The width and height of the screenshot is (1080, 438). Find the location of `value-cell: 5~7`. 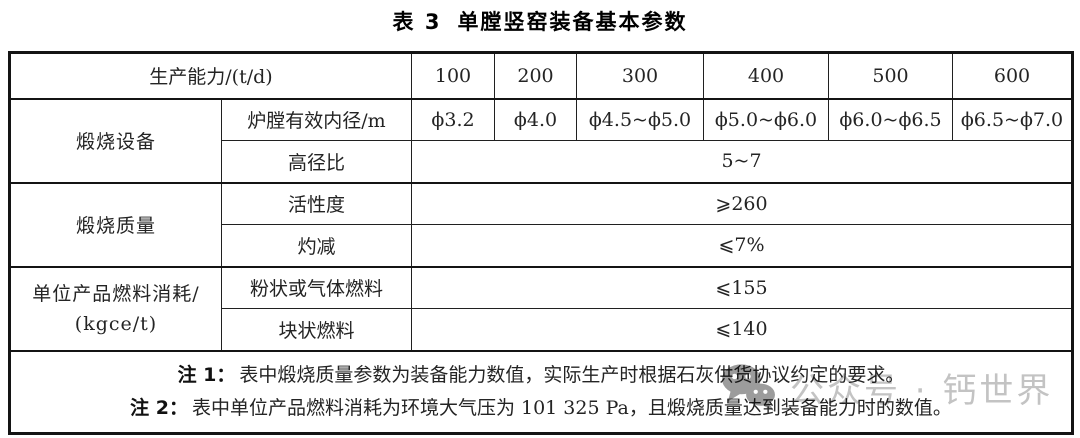

value-cell: 5~7 is located at coordinates (742, 161).